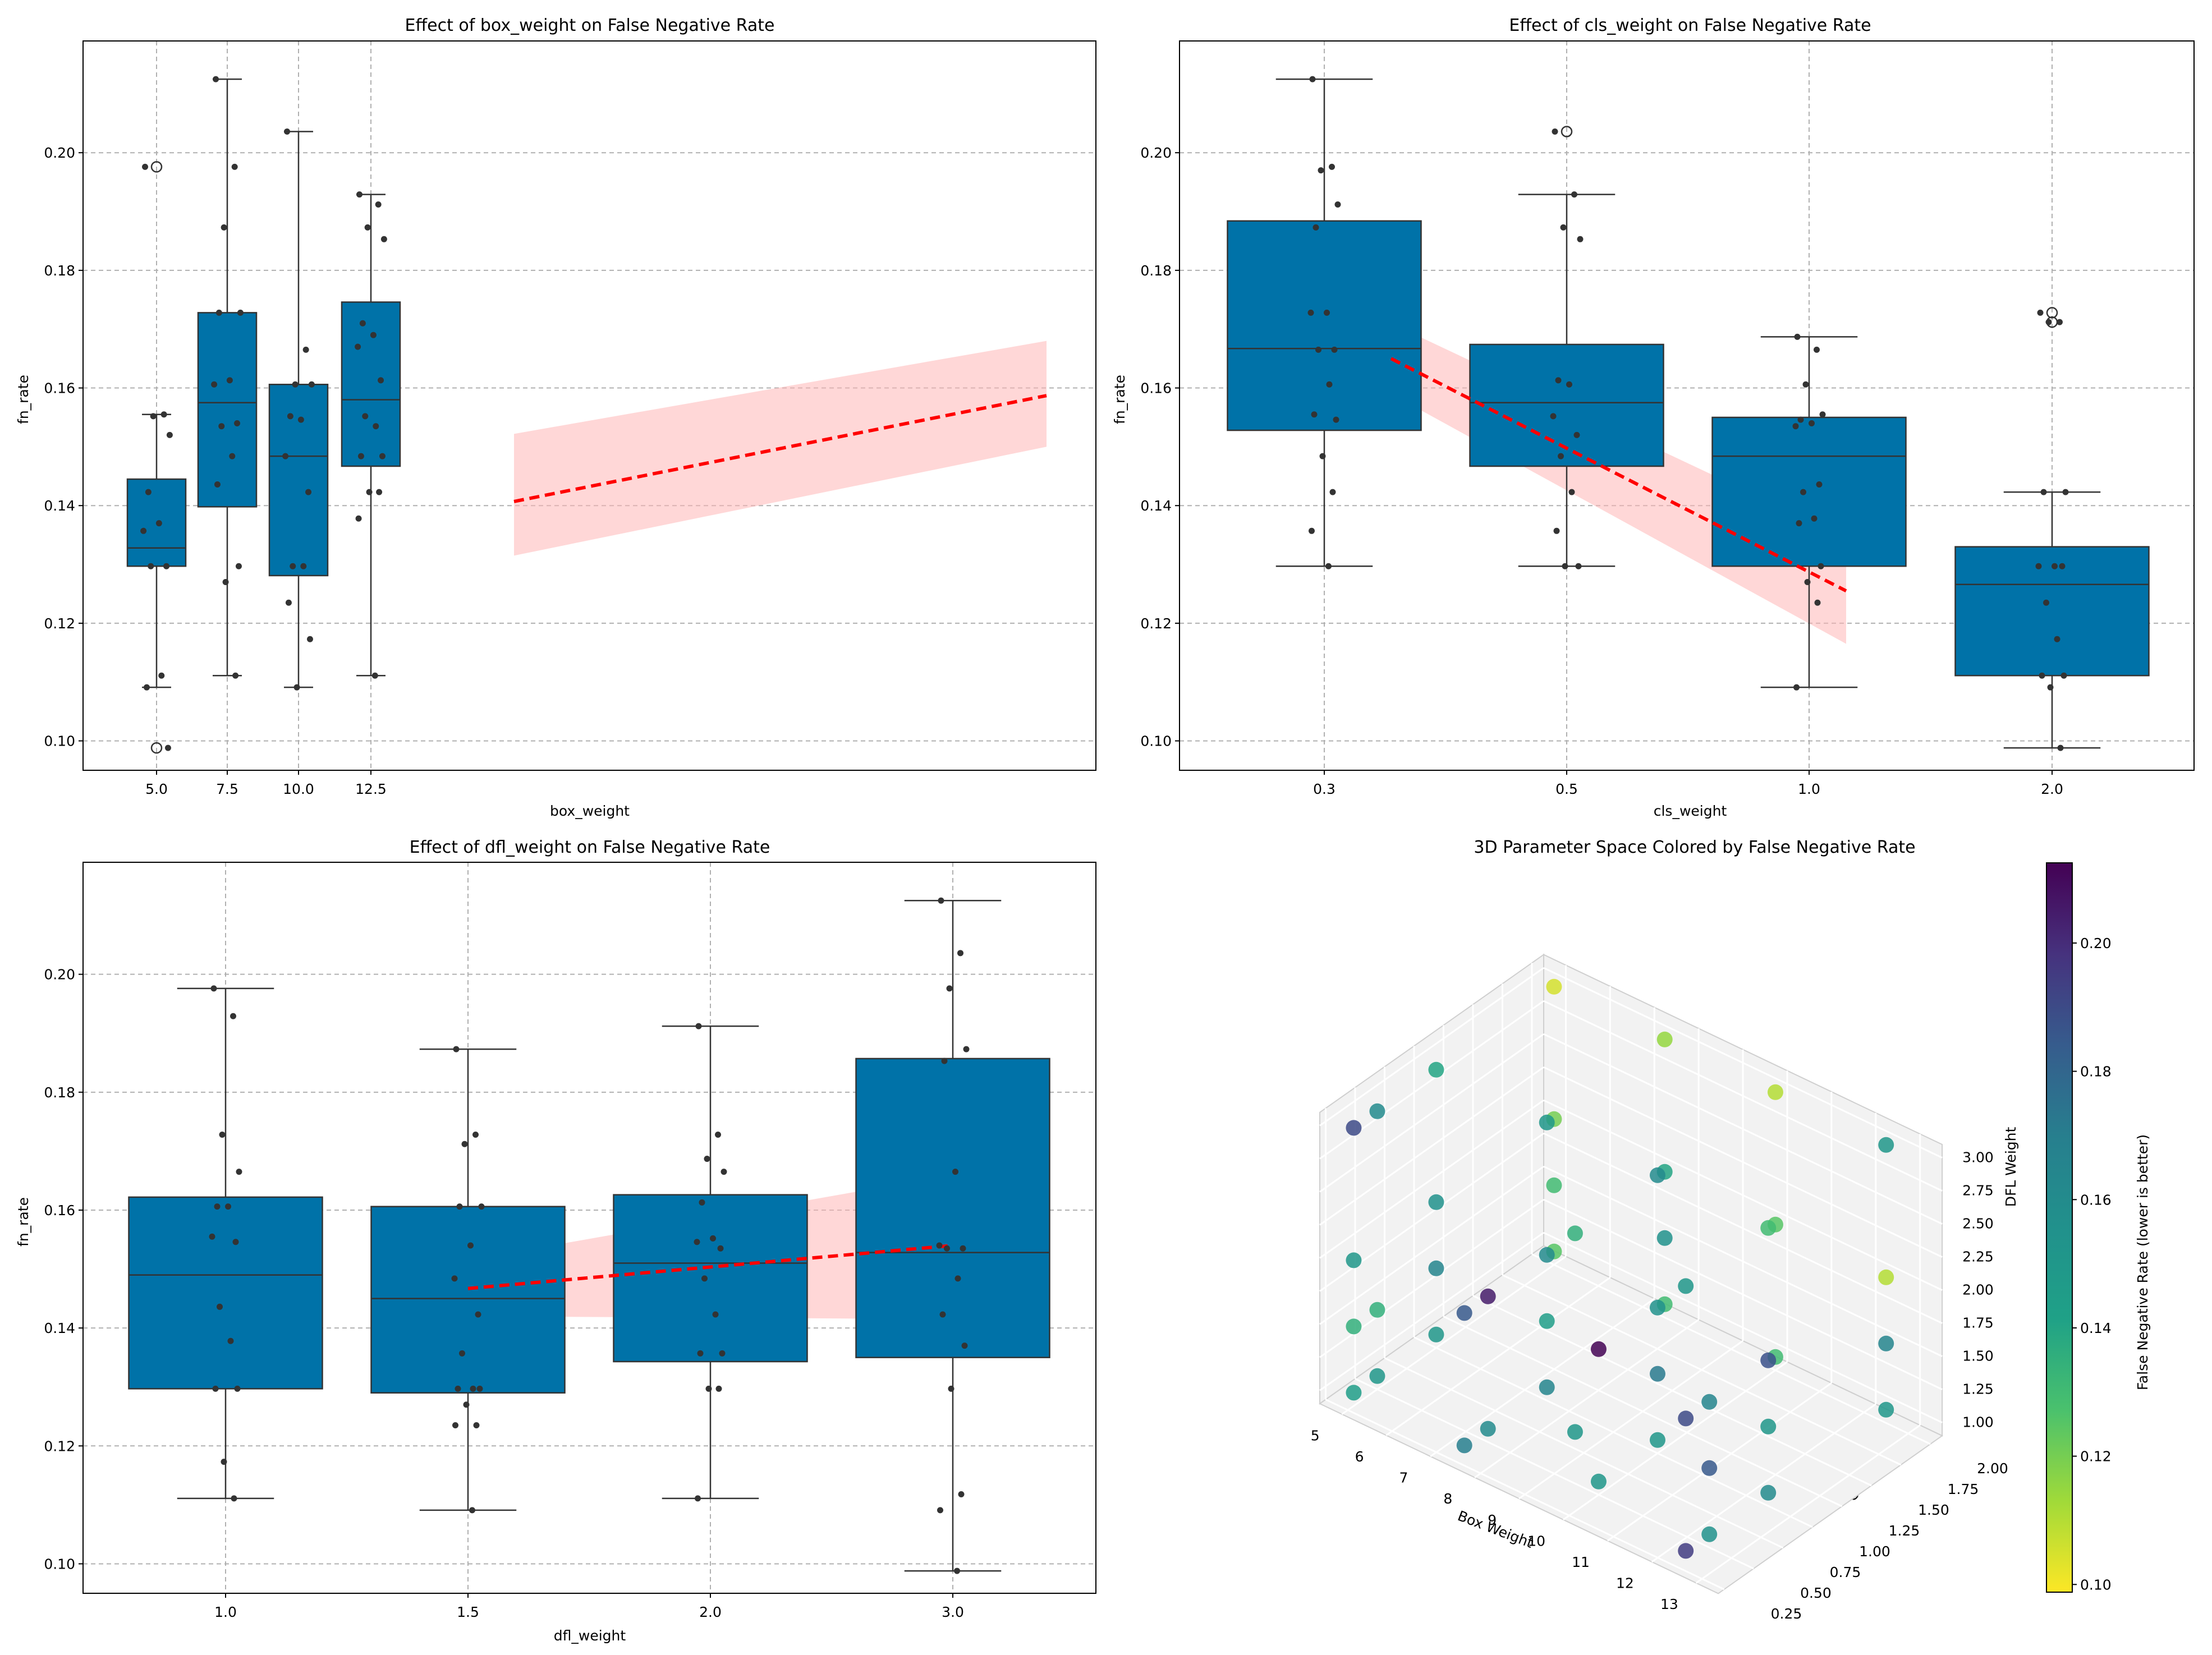 The height and width of the screenshot is (1655, 2212). Describe the element at coordinates (1324, 789) in the screenshot. I see `x-tick-label: 0.3` at that location.